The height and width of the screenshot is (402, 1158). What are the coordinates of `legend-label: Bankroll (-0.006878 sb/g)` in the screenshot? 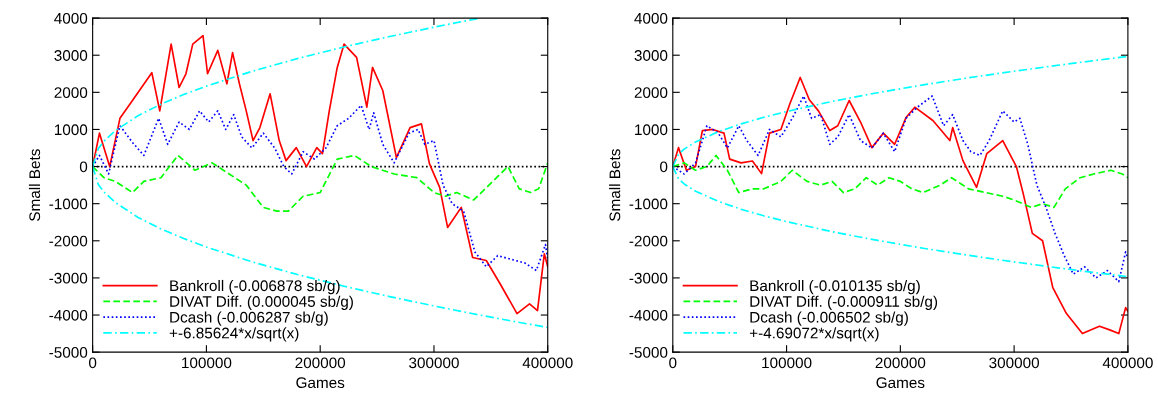 It's located at (255, 287).